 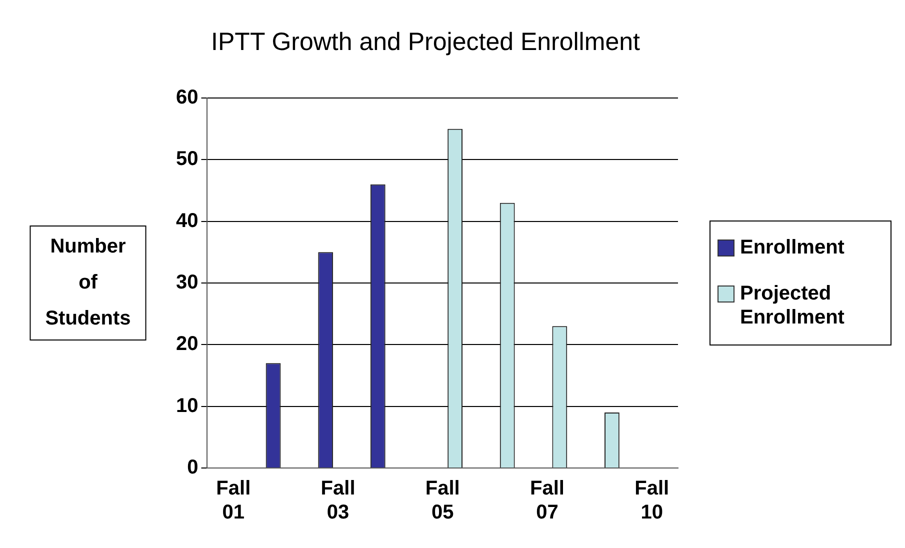 I want to click on x-tick-label: Fall 10, so click(x=652, y=501).